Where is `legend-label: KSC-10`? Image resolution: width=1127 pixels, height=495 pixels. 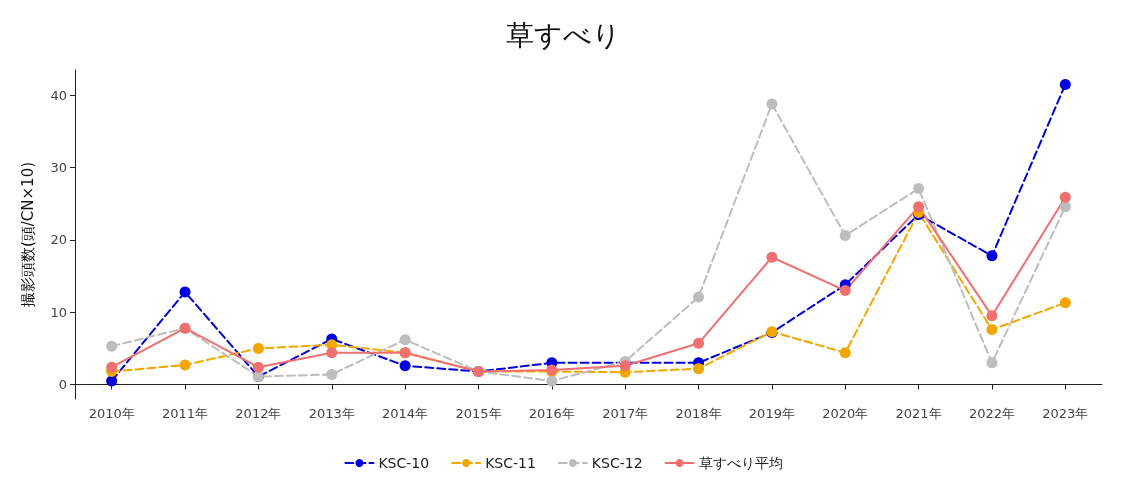 legend-label: KSC-10 is located at coordinates (404, 463).